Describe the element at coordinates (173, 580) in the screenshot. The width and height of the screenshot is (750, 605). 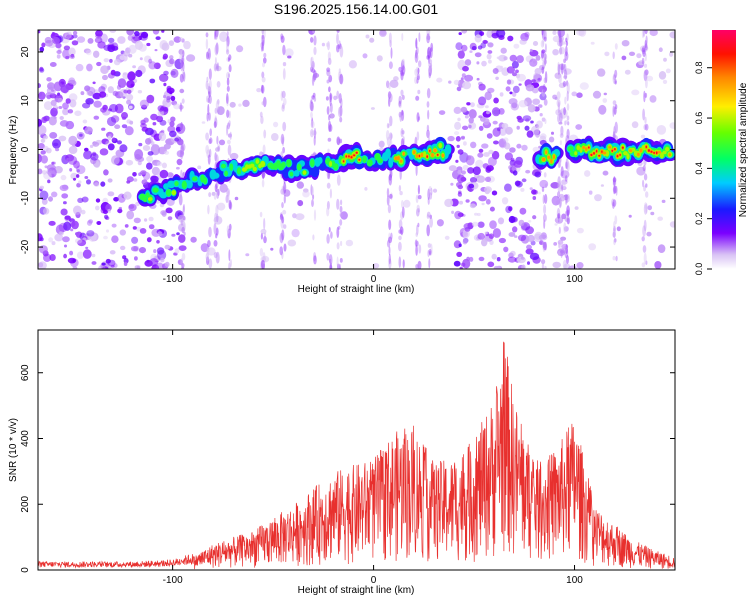
I see `x-tick-label: -100` at that location.